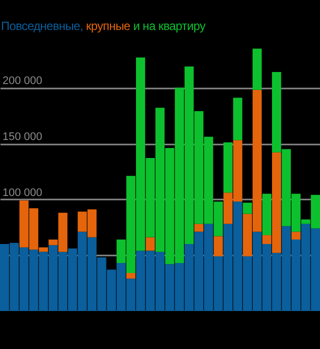 Image resolution: width=320 pixels, height=349 pixels. What do you see at coordinates (22, 137) in the screenshot?
I see `y-tick-label: 150 000` at bounding box center [22, 137].